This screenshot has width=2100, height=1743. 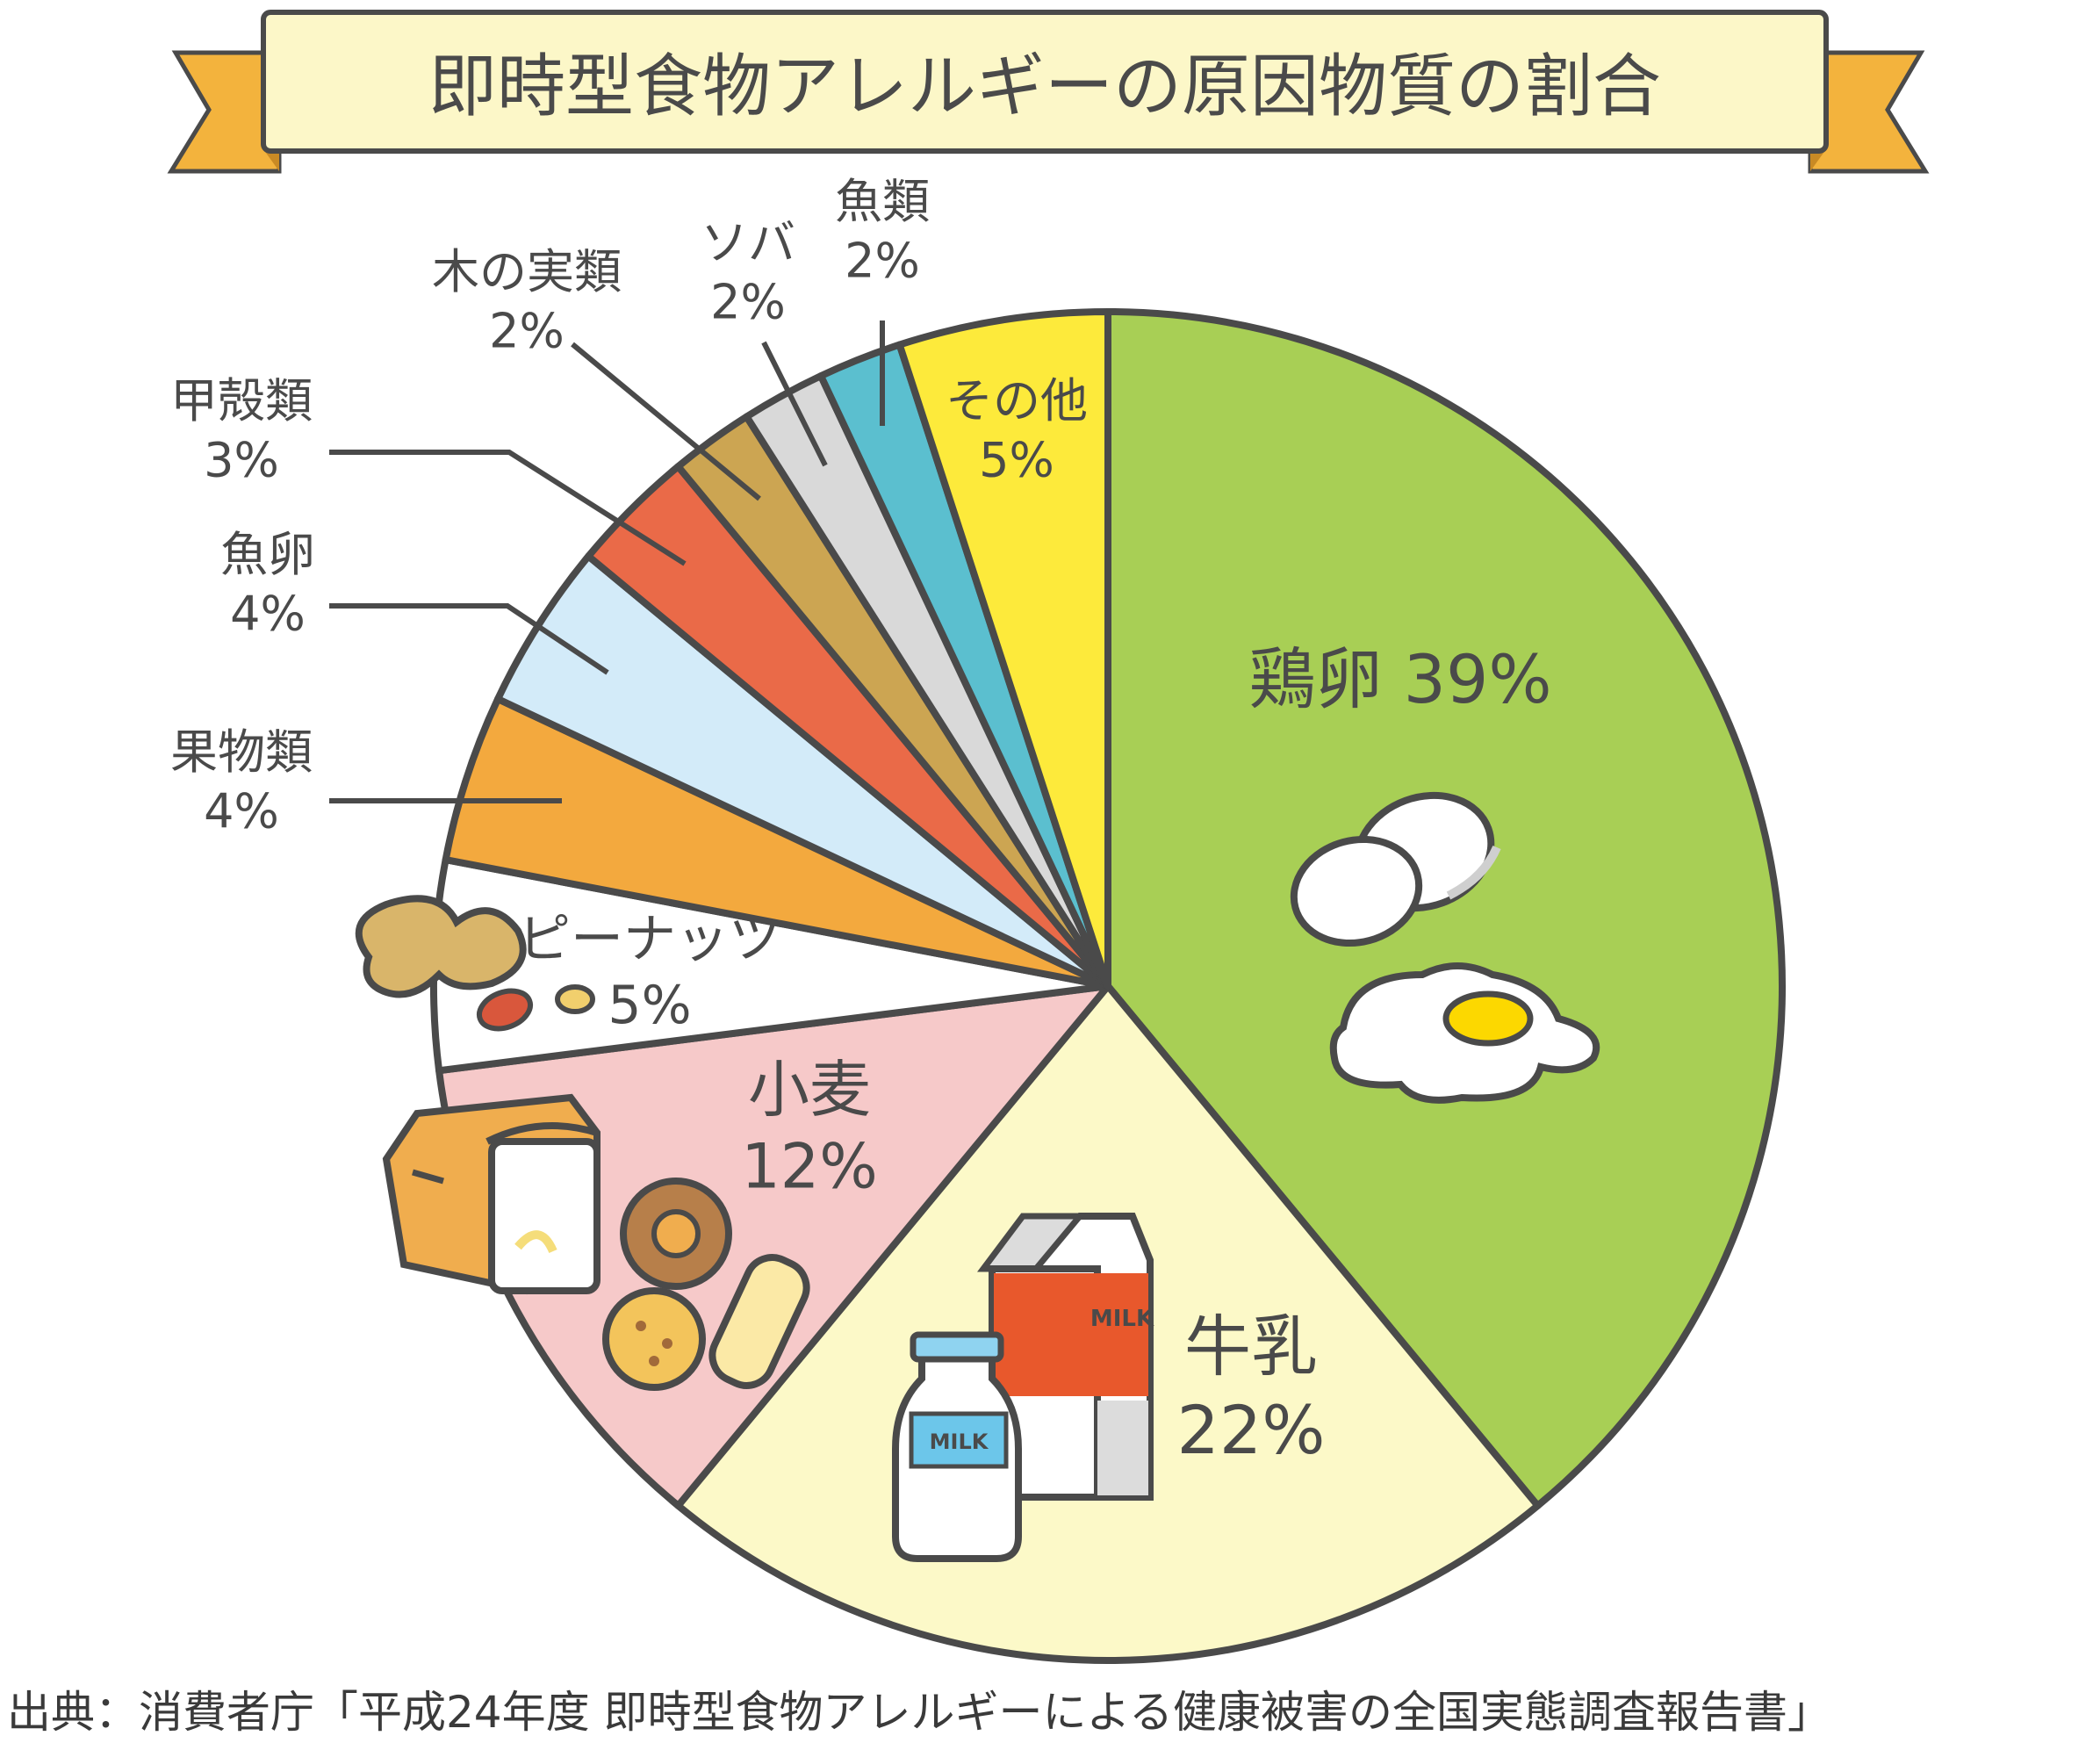 I want to click on slice-label-1: 牛乳, so click(x=1251, y=1347).